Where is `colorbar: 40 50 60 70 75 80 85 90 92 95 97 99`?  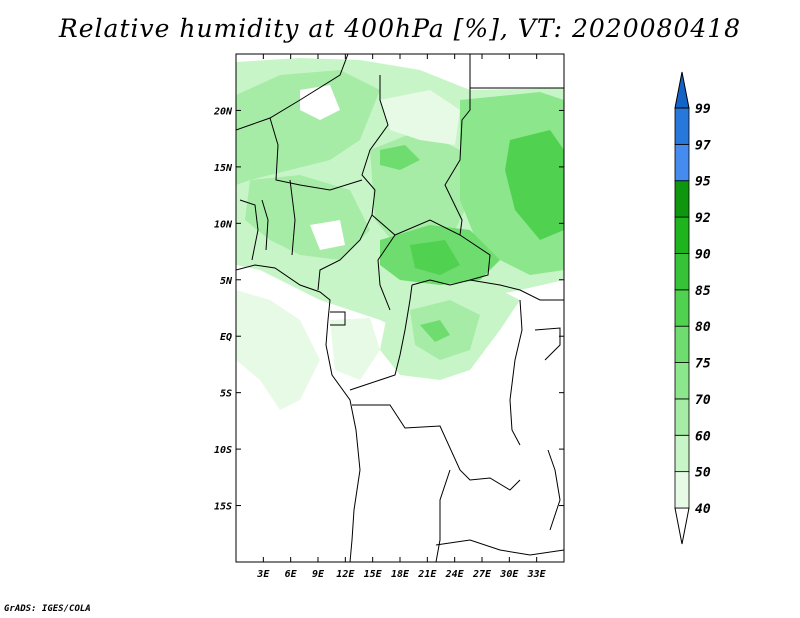
colorbar: 40 50 60 70 75 80 85 90 92 95 97 99 is located at coordinates (692, 308).